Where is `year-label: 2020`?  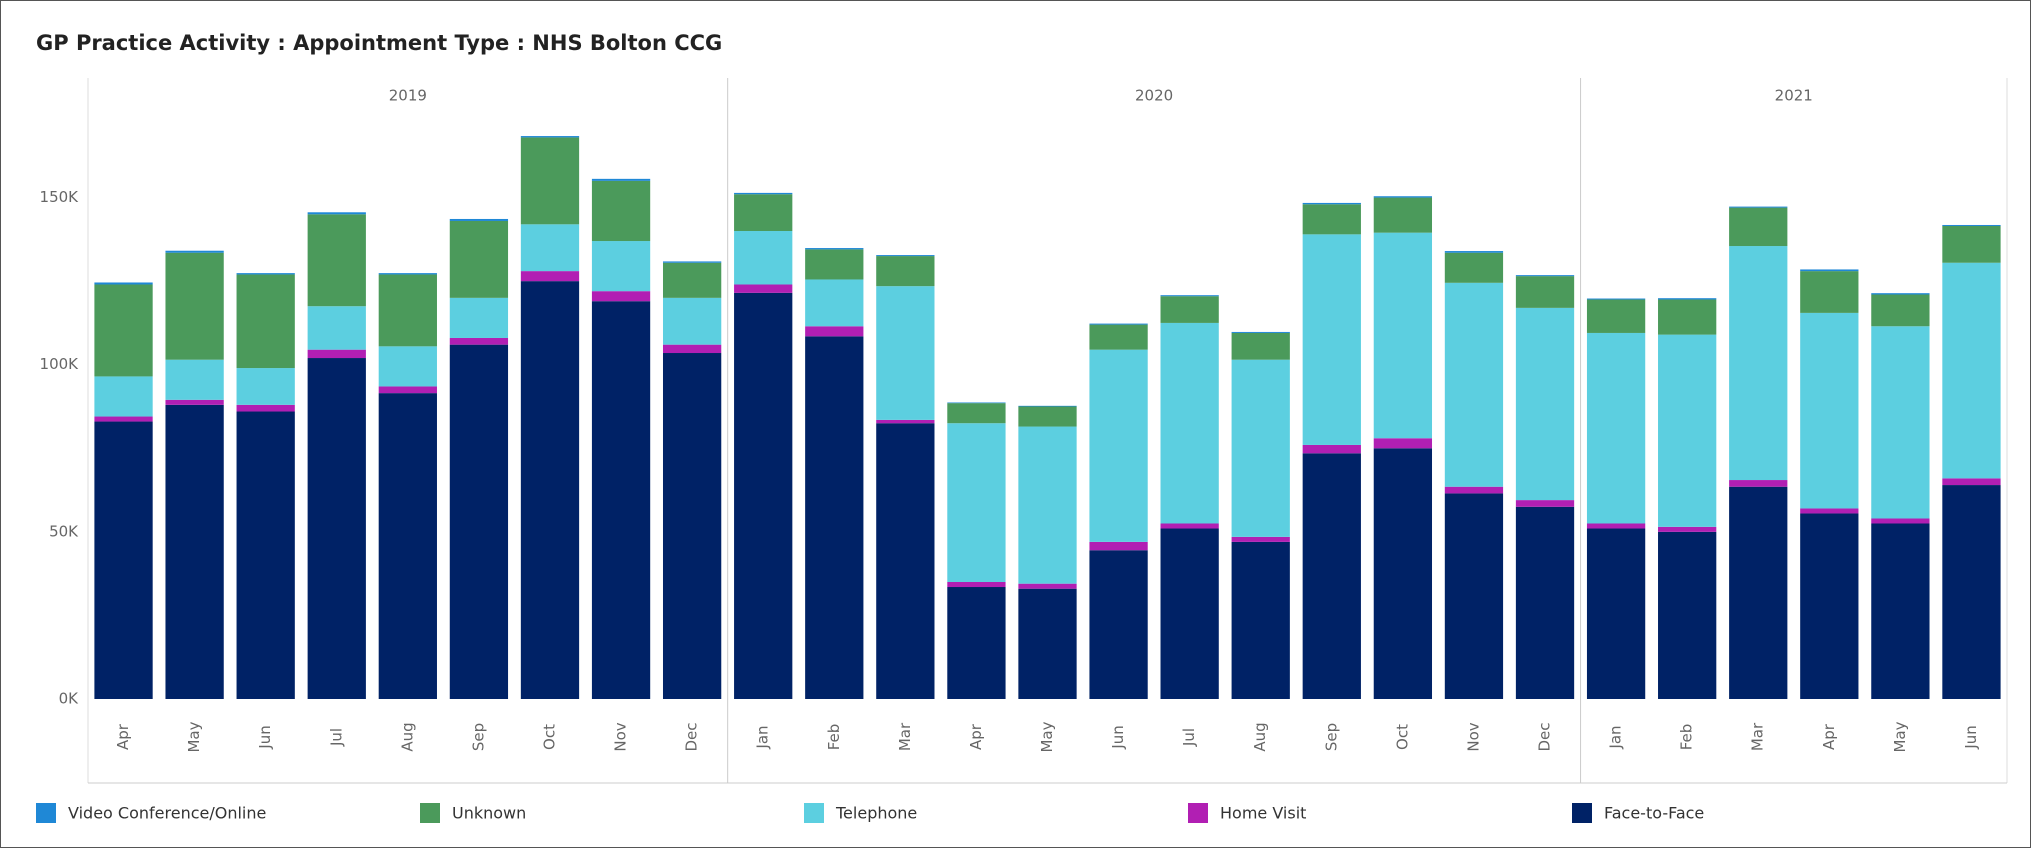 year-label: 2020 is located at coordinates (1154, 96).